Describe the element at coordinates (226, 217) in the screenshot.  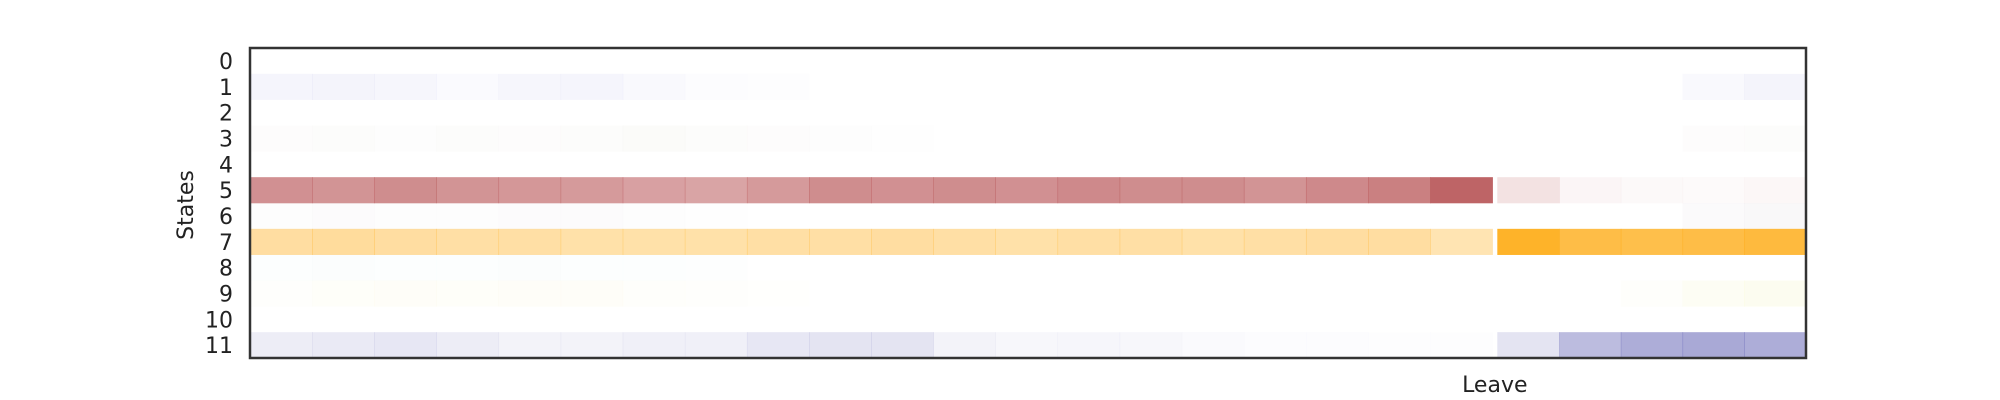
I see `y-tick-label-6: 6` at that location.